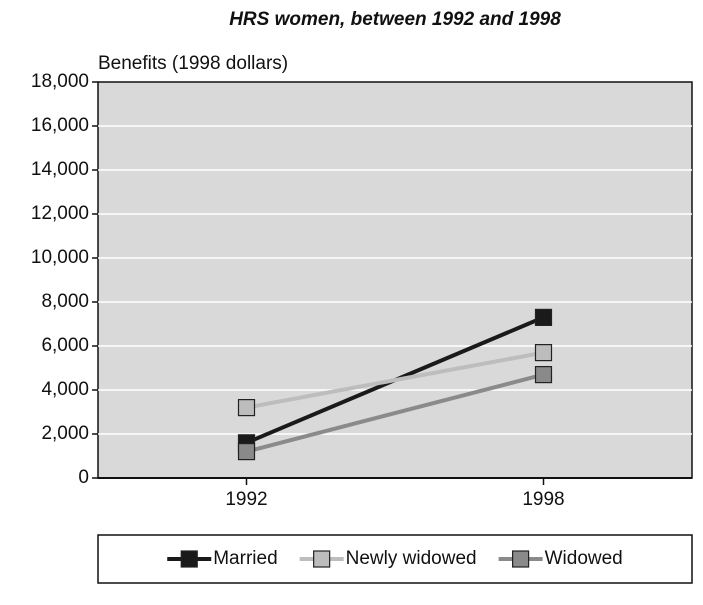 This screenshot has height=605, width=703. What do you see at coordinates (245, 558) in the screenshot?
I see `legend-label: Married` at bounding box center [245, 558].